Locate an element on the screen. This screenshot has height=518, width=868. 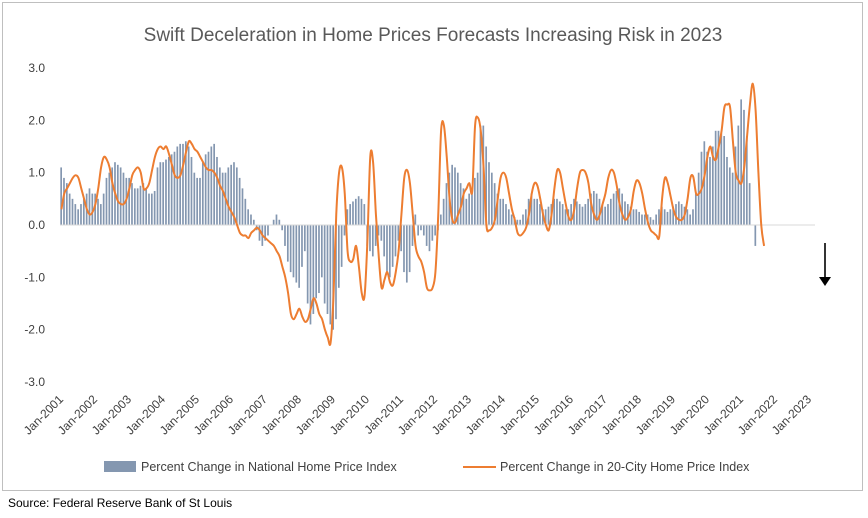
arrow-head is located at coordinates (825, 281).